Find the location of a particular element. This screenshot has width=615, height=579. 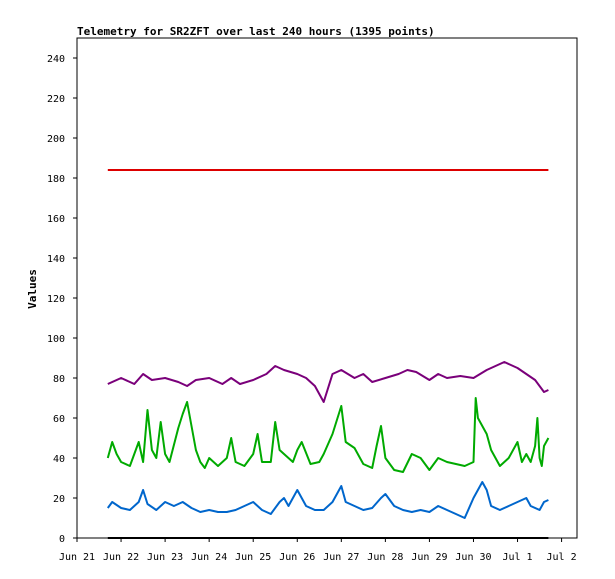

y-tick-label: 120 is located at coordinates (56, 299).